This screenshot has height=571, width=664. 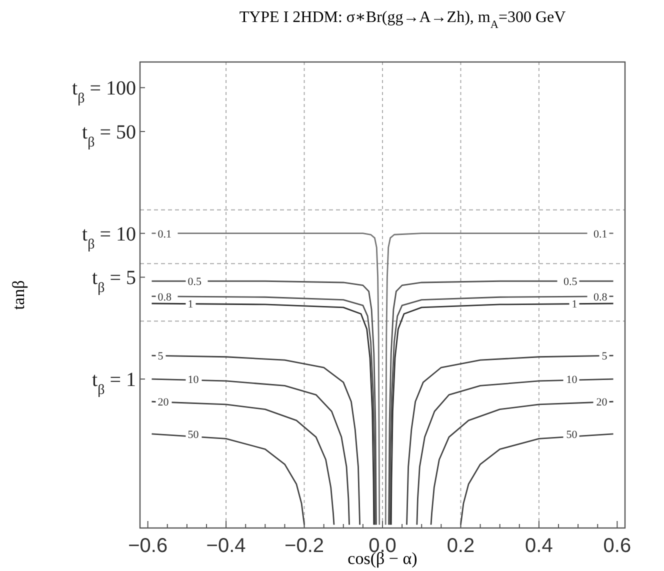 What do you see at coordinates (602, 402) in the screenshot?
I see `text: 20` at bounding box center [602, 402].